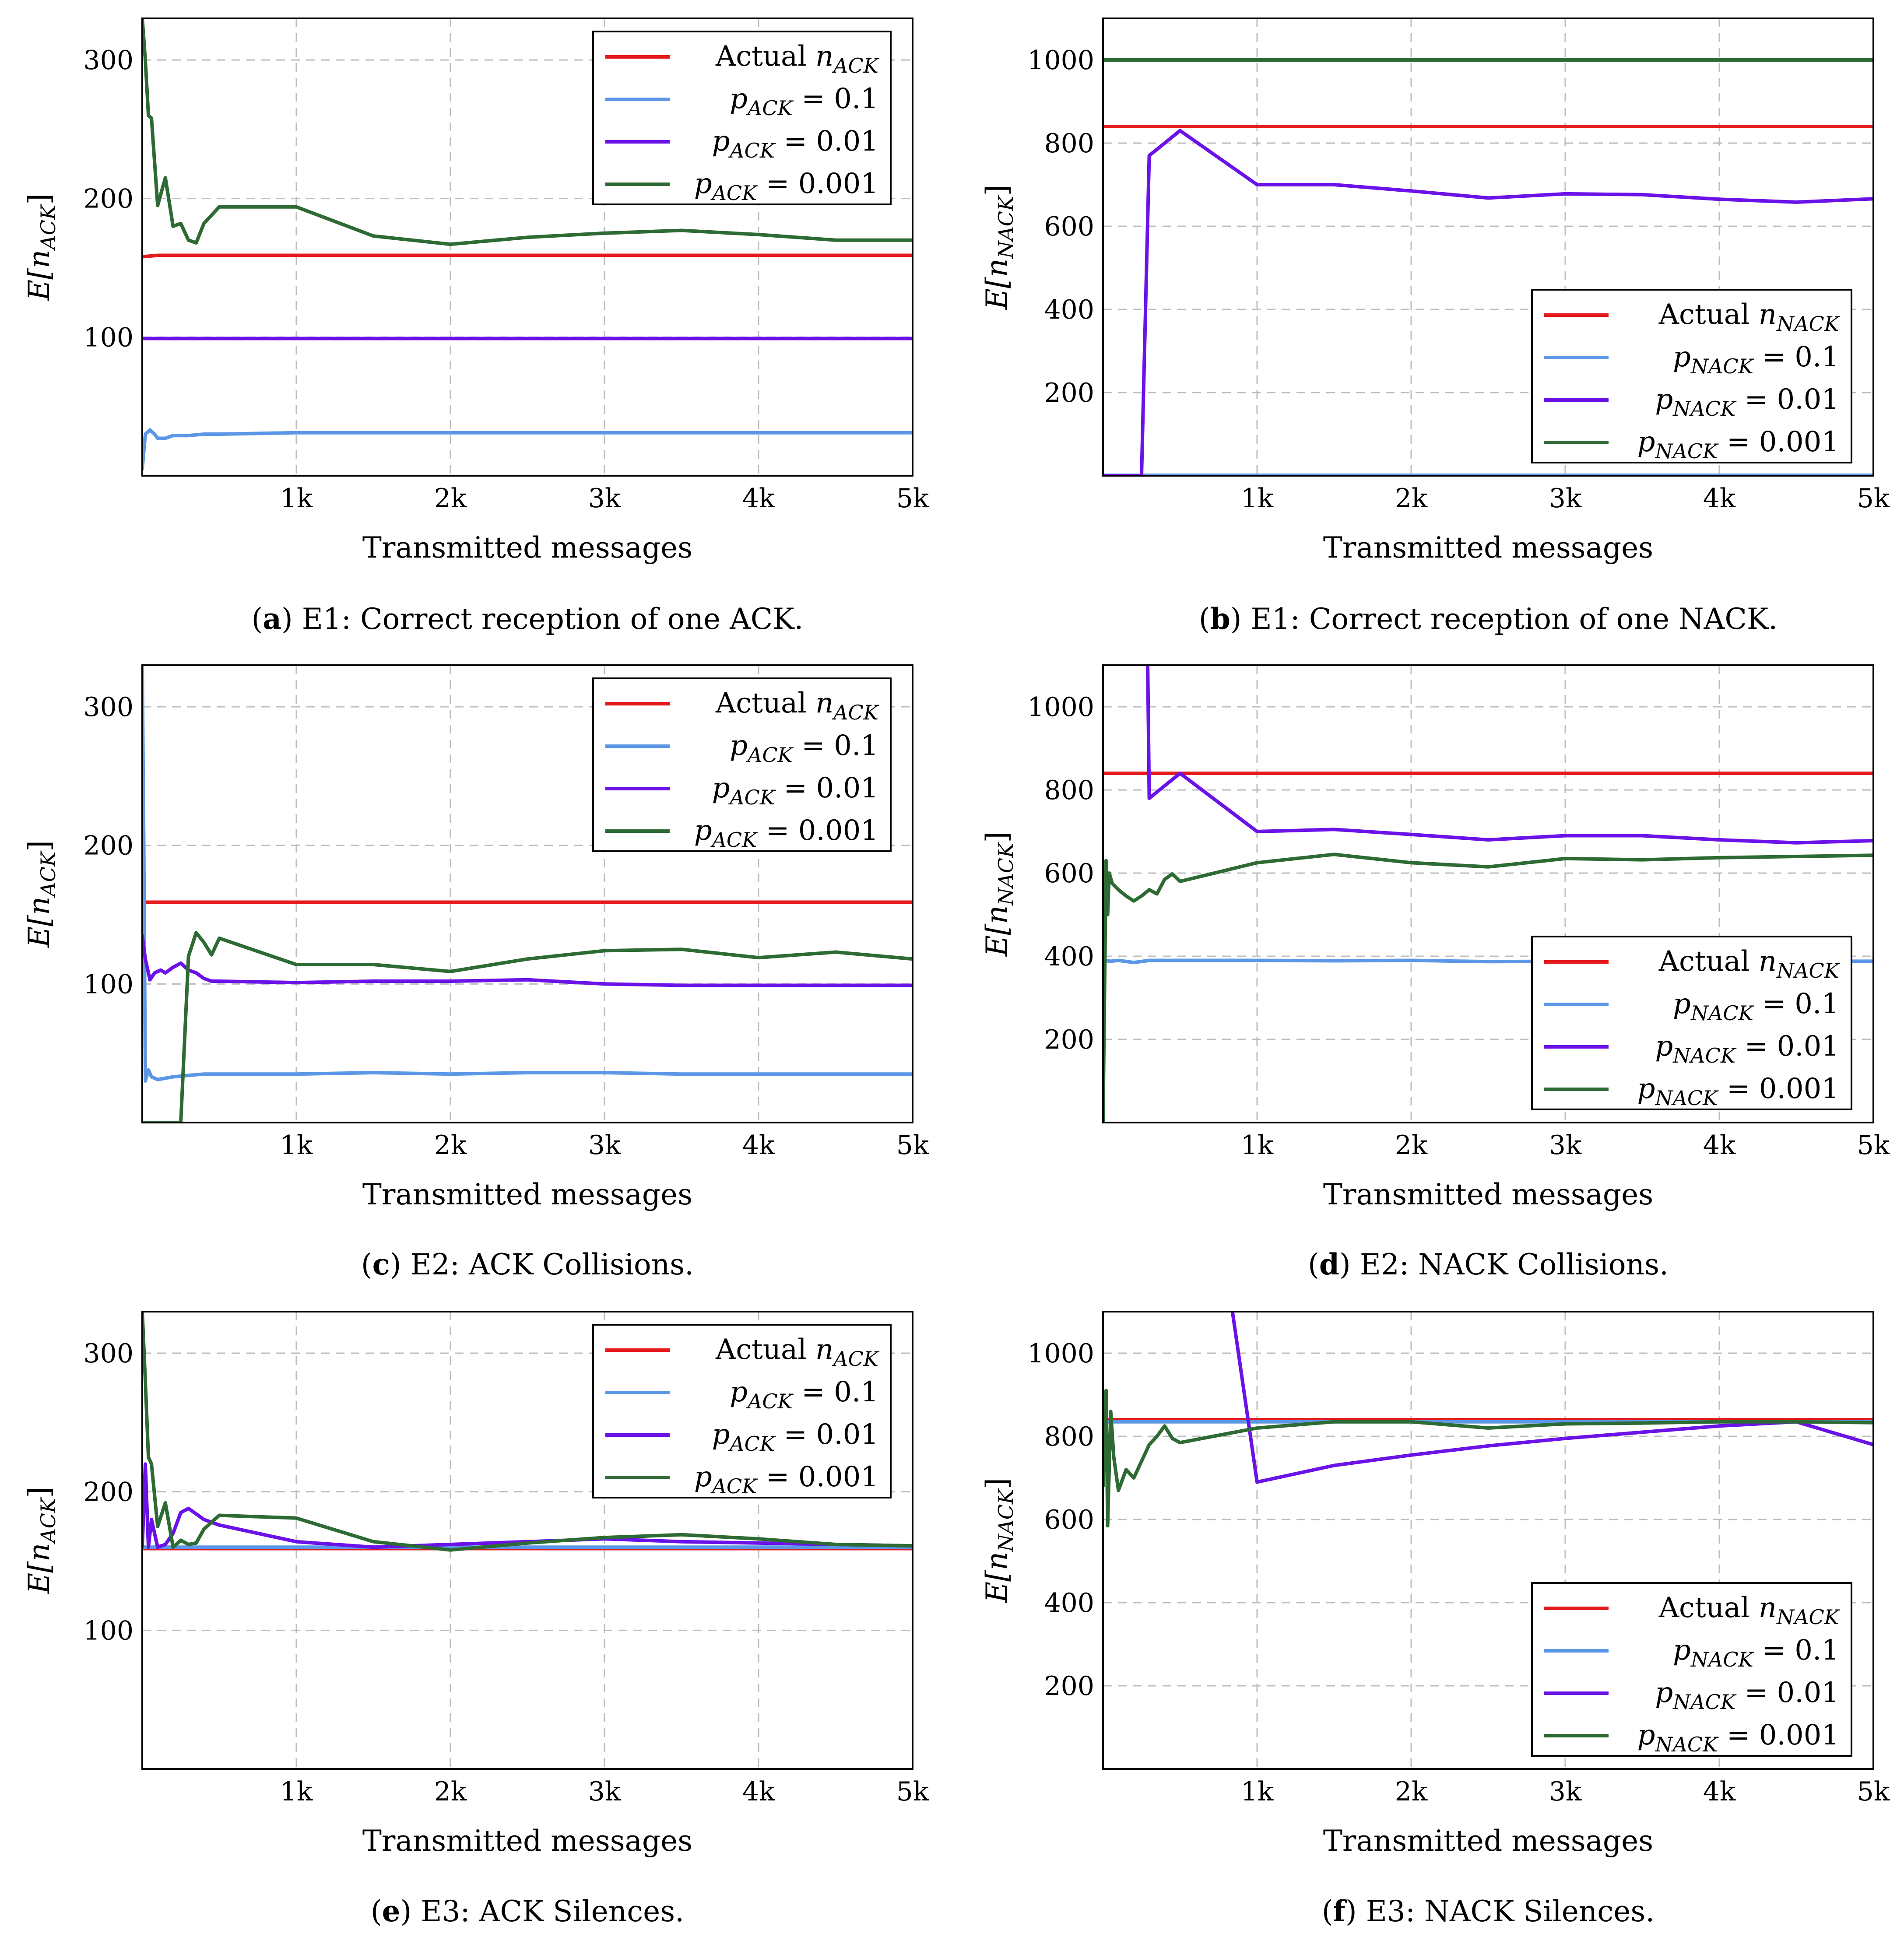 This screenshot has width=1904, height=1944. Describe the element at coordinates (1488, 619) in the screenshot. I see `panel-caption: (b) E1: Correct reception of one NACK.` at that location.